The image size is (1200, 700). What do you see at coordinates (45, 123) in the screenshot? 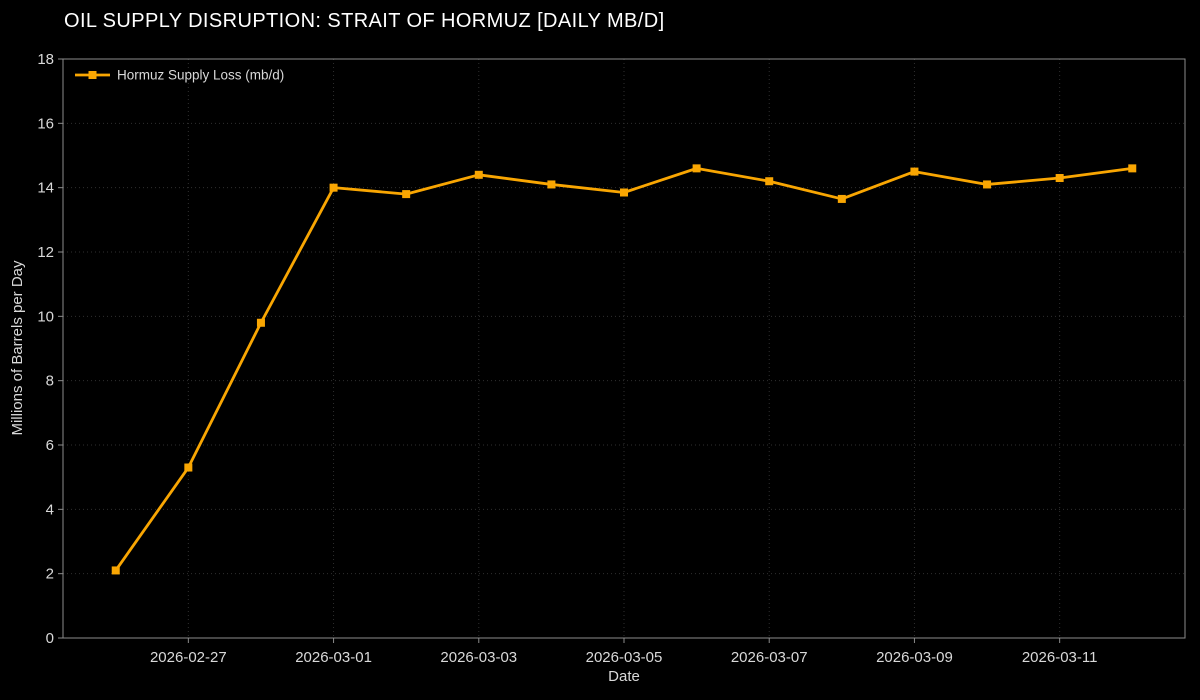
I see `y-tick-label: 16` at bounding box center [45, 123].